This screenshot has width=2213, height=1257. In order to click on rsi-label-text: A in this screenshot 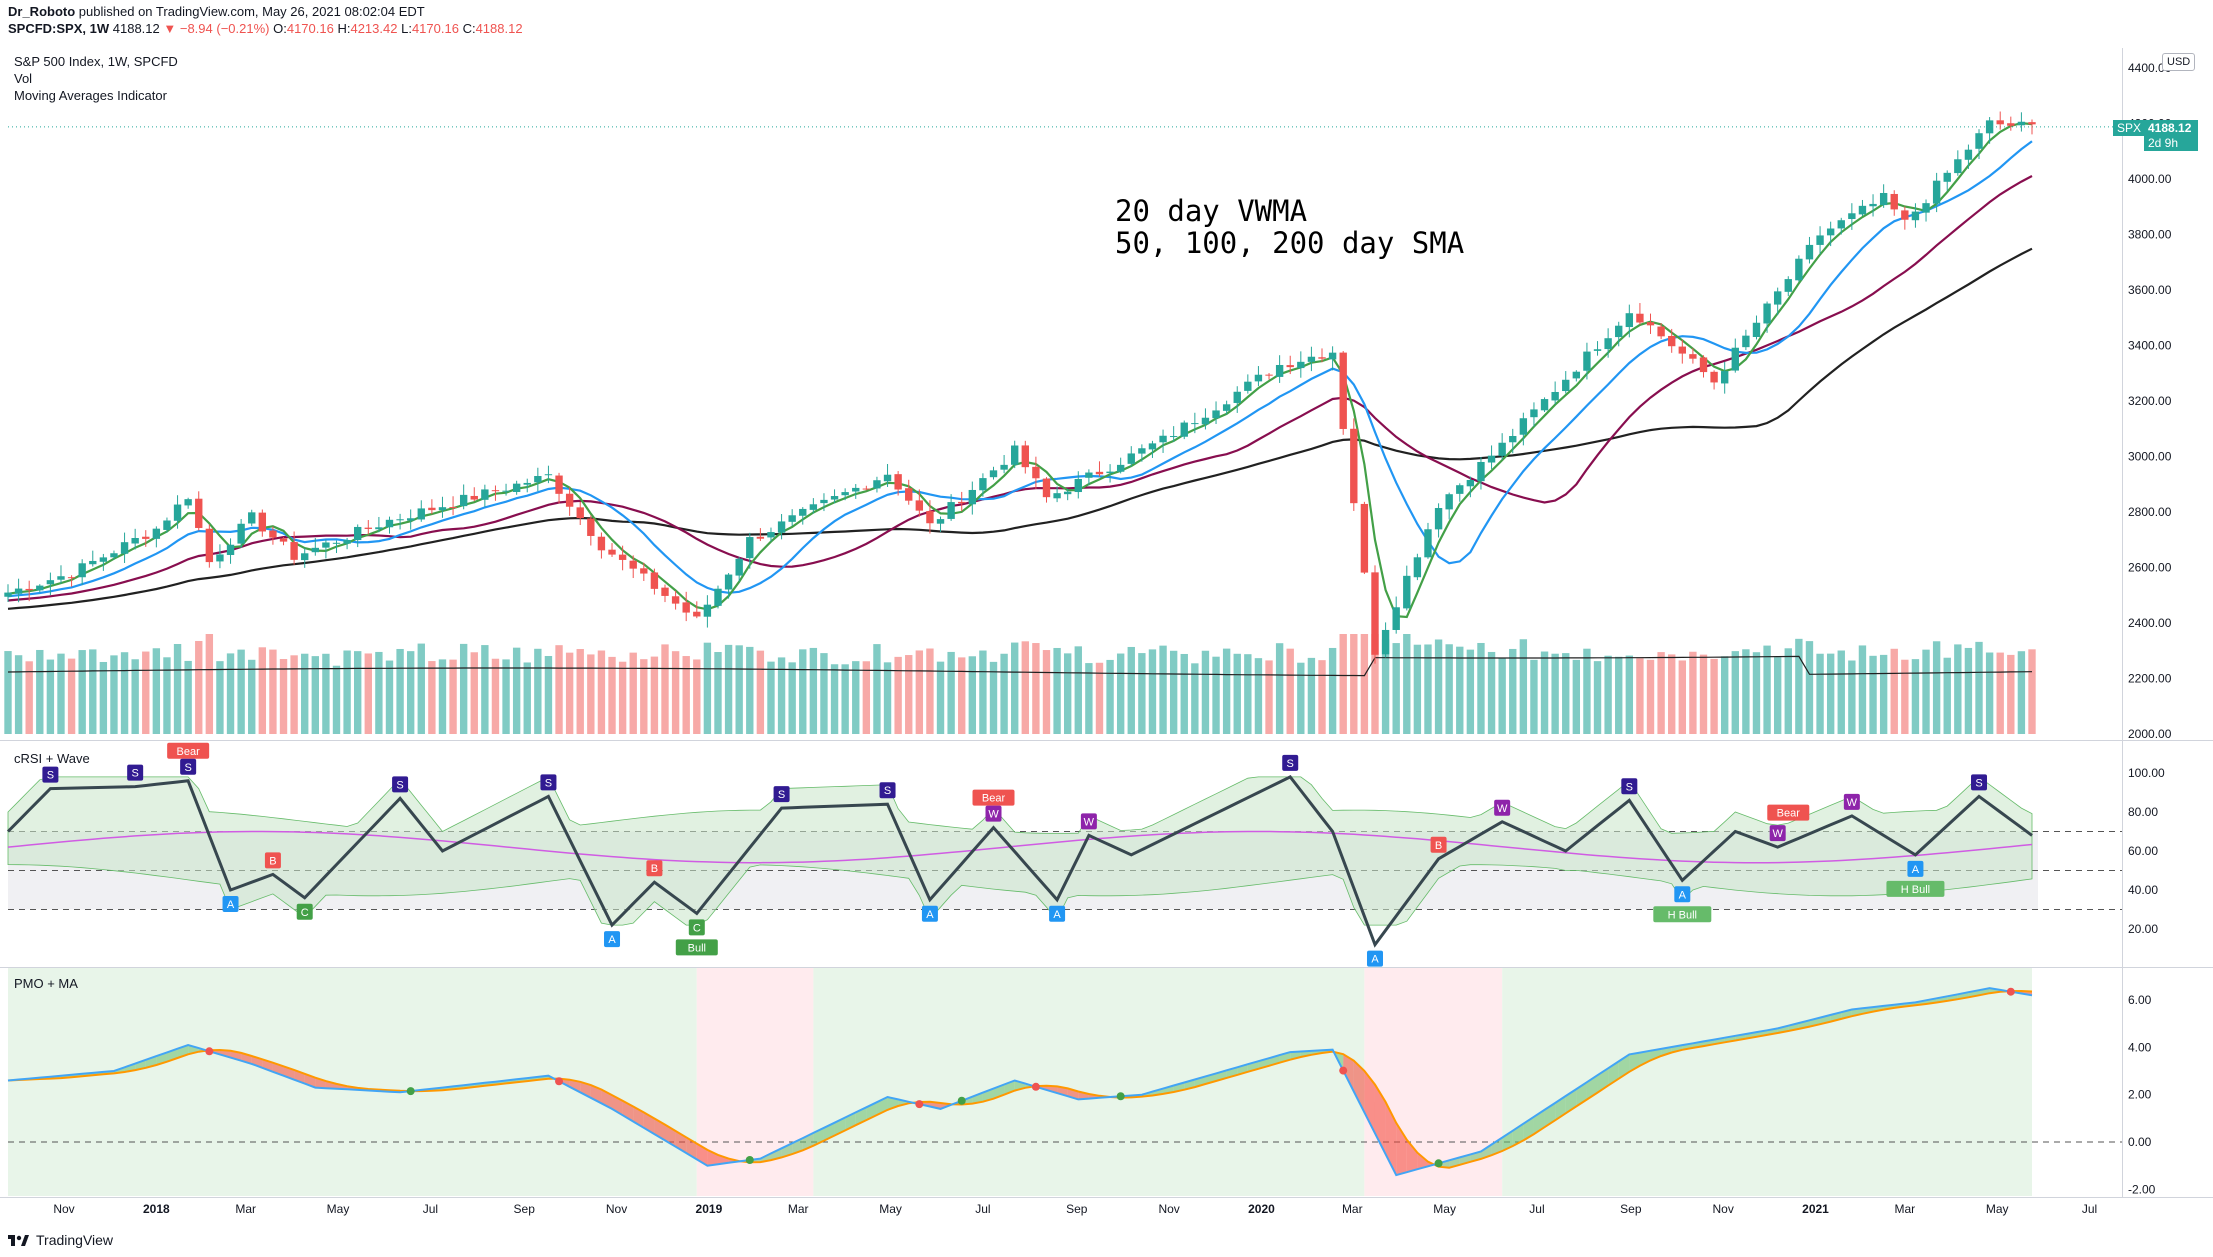, I will do `click(930, 915)`.